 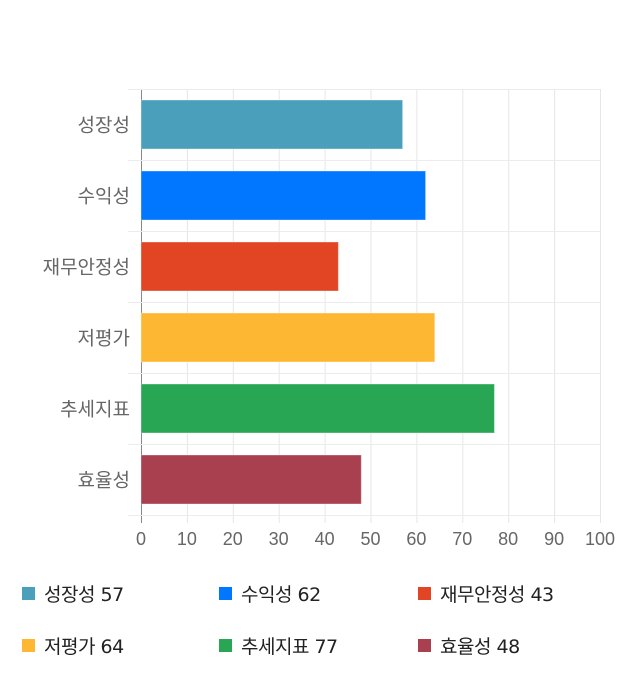 What do you see at coordinates (462, 539) in the screenshot?
I see `x-tick-label: 70` at bounding box center [462, 539].